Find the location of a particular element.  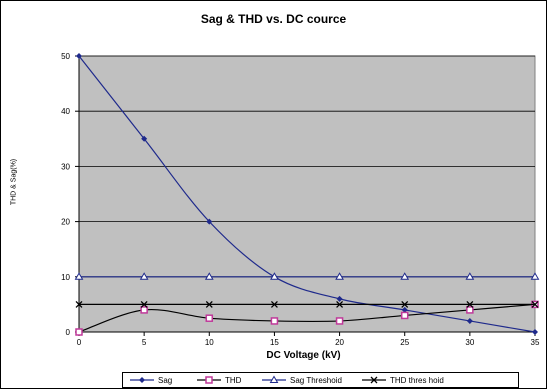

y-tick-label: 20 is located at coordinates (65, 222).